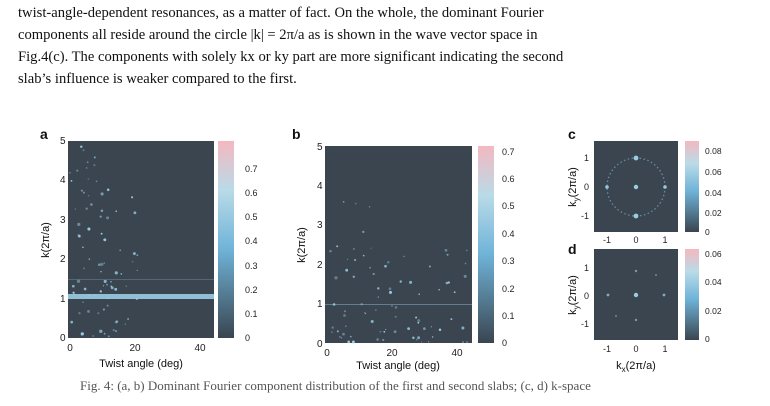 This screenshot has width=770, height=406. I want to click on xtick-label: 0, so click(635, 240).